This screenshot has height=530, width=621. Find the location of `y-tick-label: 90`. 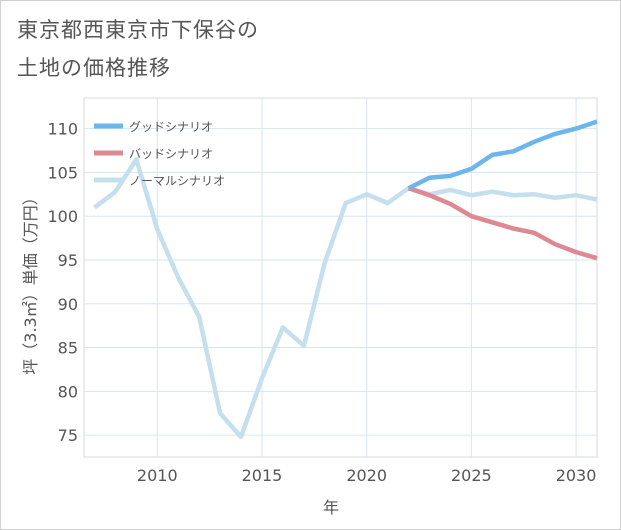

y-tick-label: 90 is located at coordinates (68, 304).